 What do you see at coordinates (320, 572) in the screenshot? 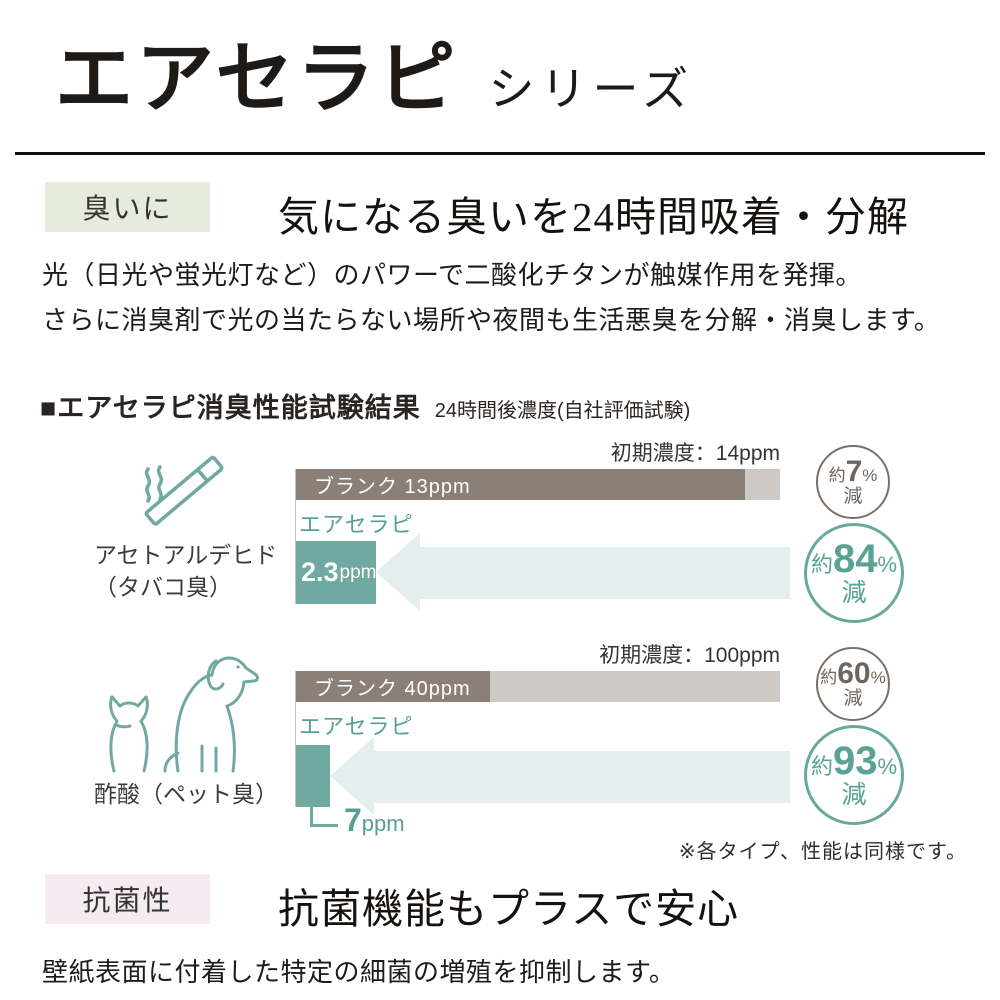
I see `airtherapy-value: 2.3` at bounding box center [320, 572].